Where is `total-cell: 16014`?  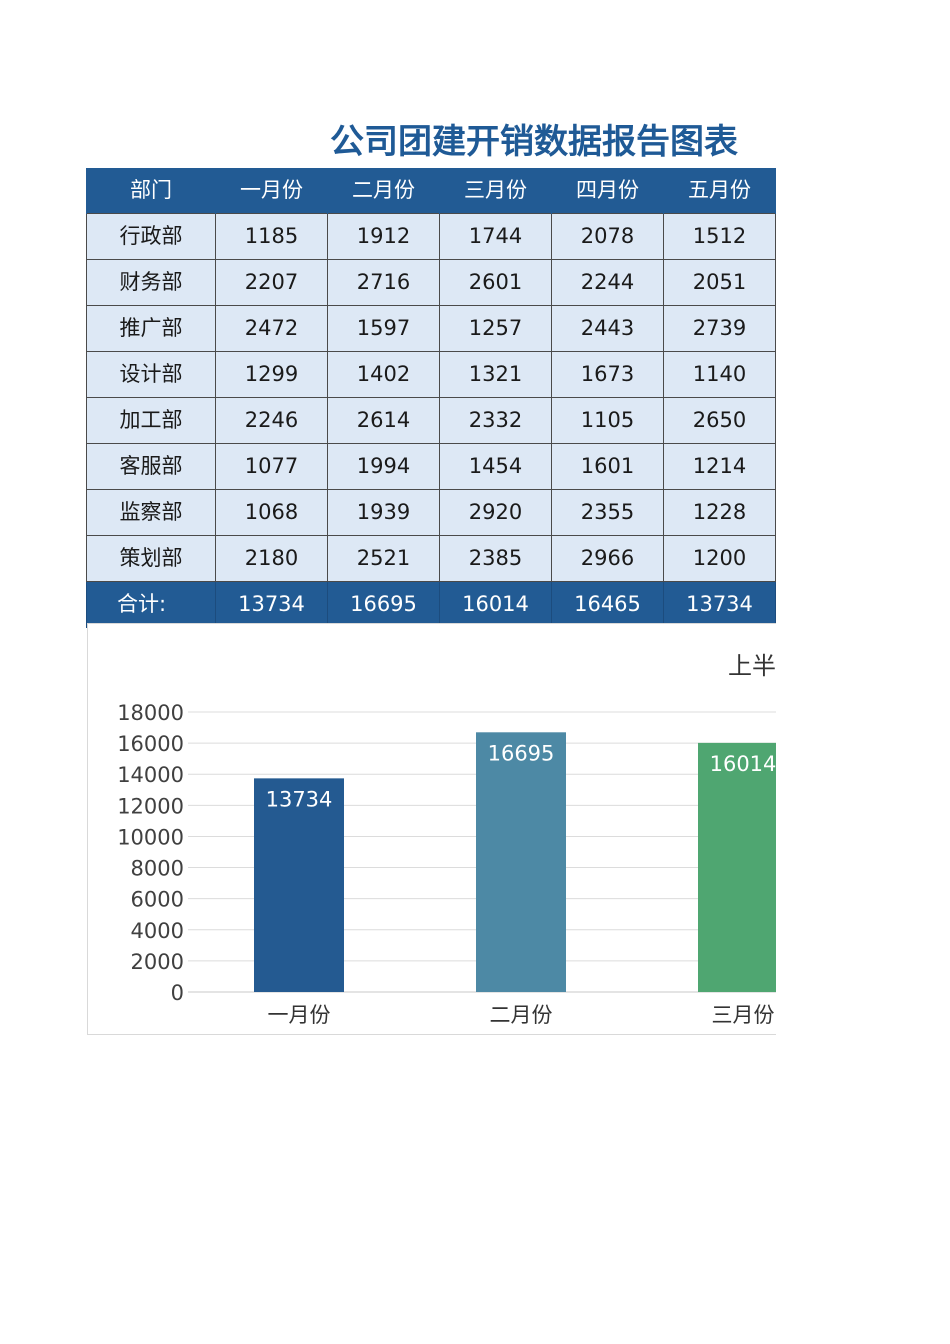 total-cell: 16014 is located at coordinates (495, 604).